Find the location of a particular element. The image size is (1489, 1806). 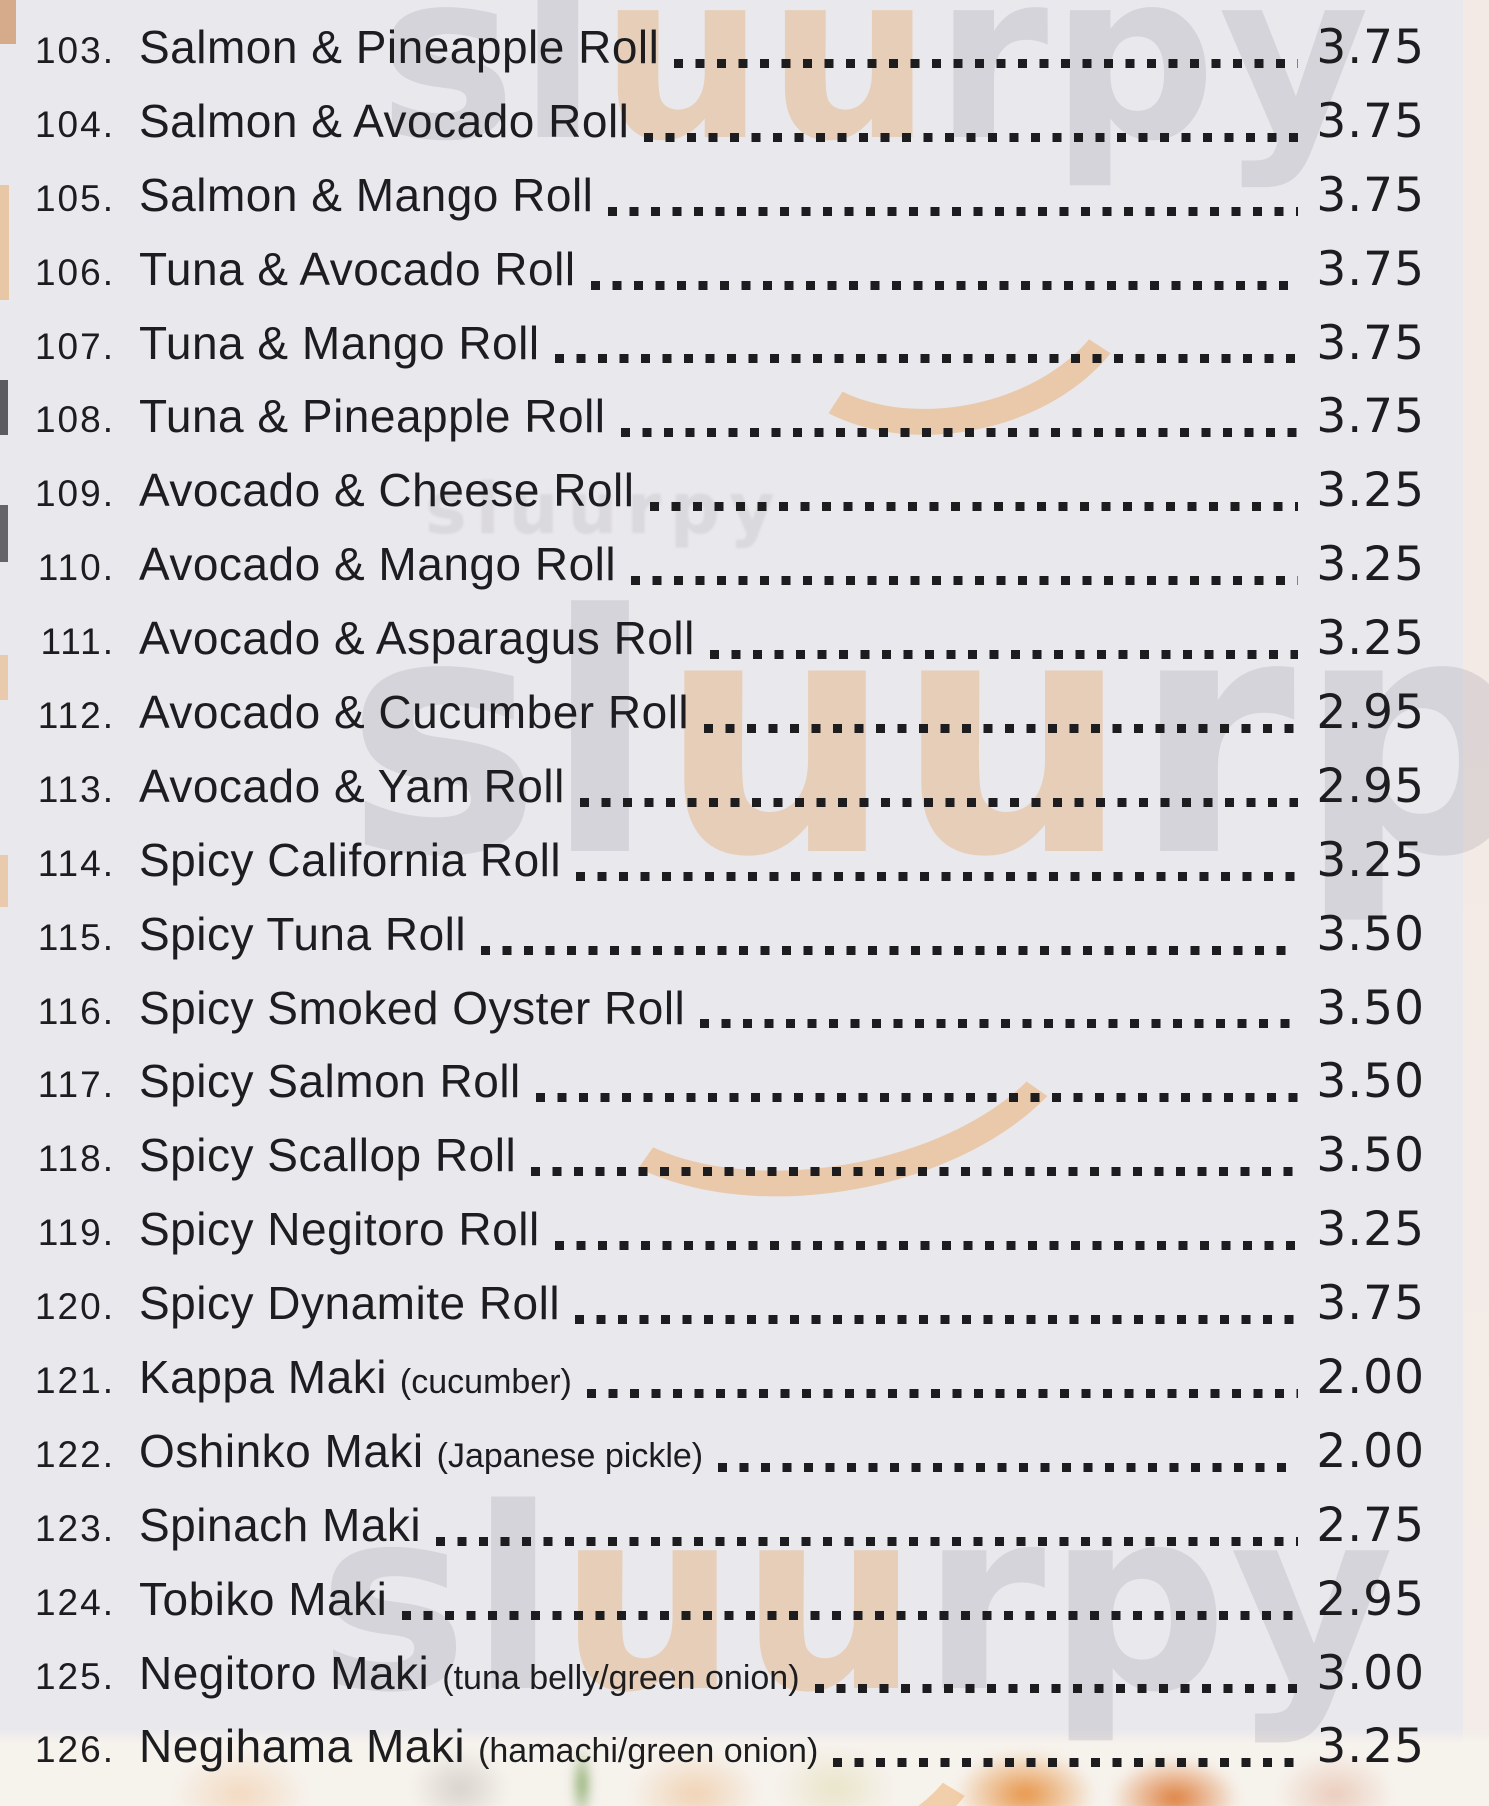

item-number: 109. is located at coordinates (74, 494).